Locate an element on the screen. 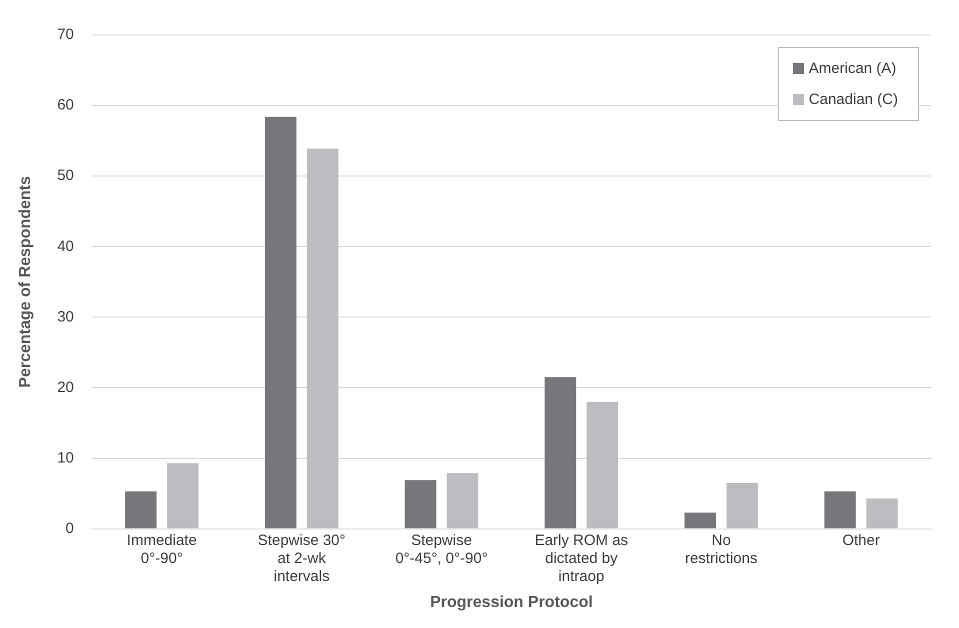 This screenshot has width=959, height=628. y-tick-label: 10 is located at coordinates (65, 457).